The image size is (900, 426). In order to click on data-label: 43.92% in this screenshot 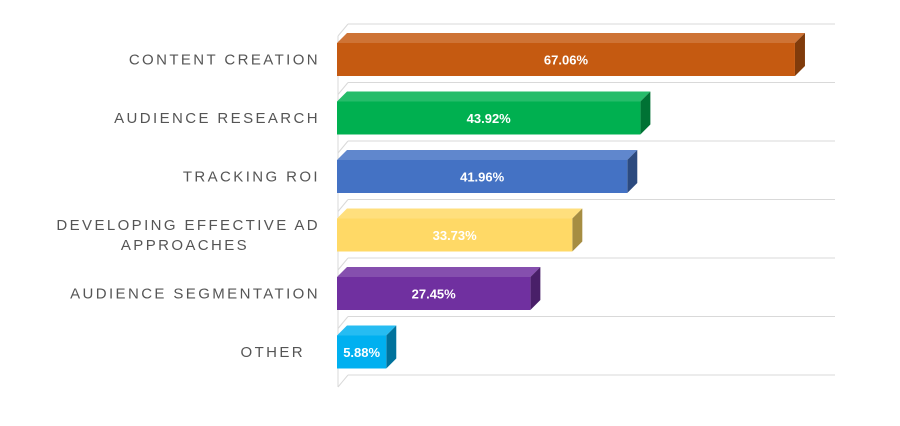, I will do `click(489, 118)`.